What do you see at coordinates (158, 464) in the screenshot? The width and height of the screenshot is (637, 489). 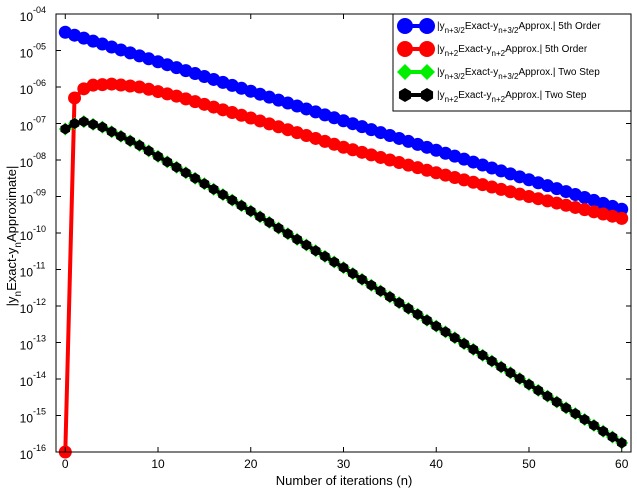 I see `x-tick-label: 10` at bounding box center [158, 464].